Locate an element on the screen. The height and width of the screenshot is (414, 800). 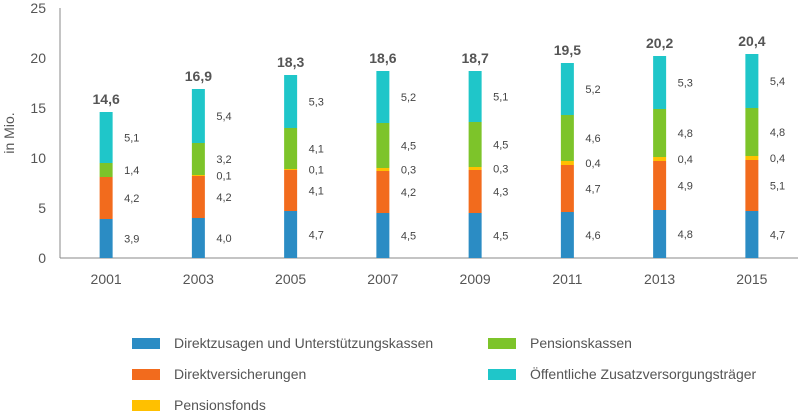
y-tick-label: 20 is located at coordinates (38, 58).